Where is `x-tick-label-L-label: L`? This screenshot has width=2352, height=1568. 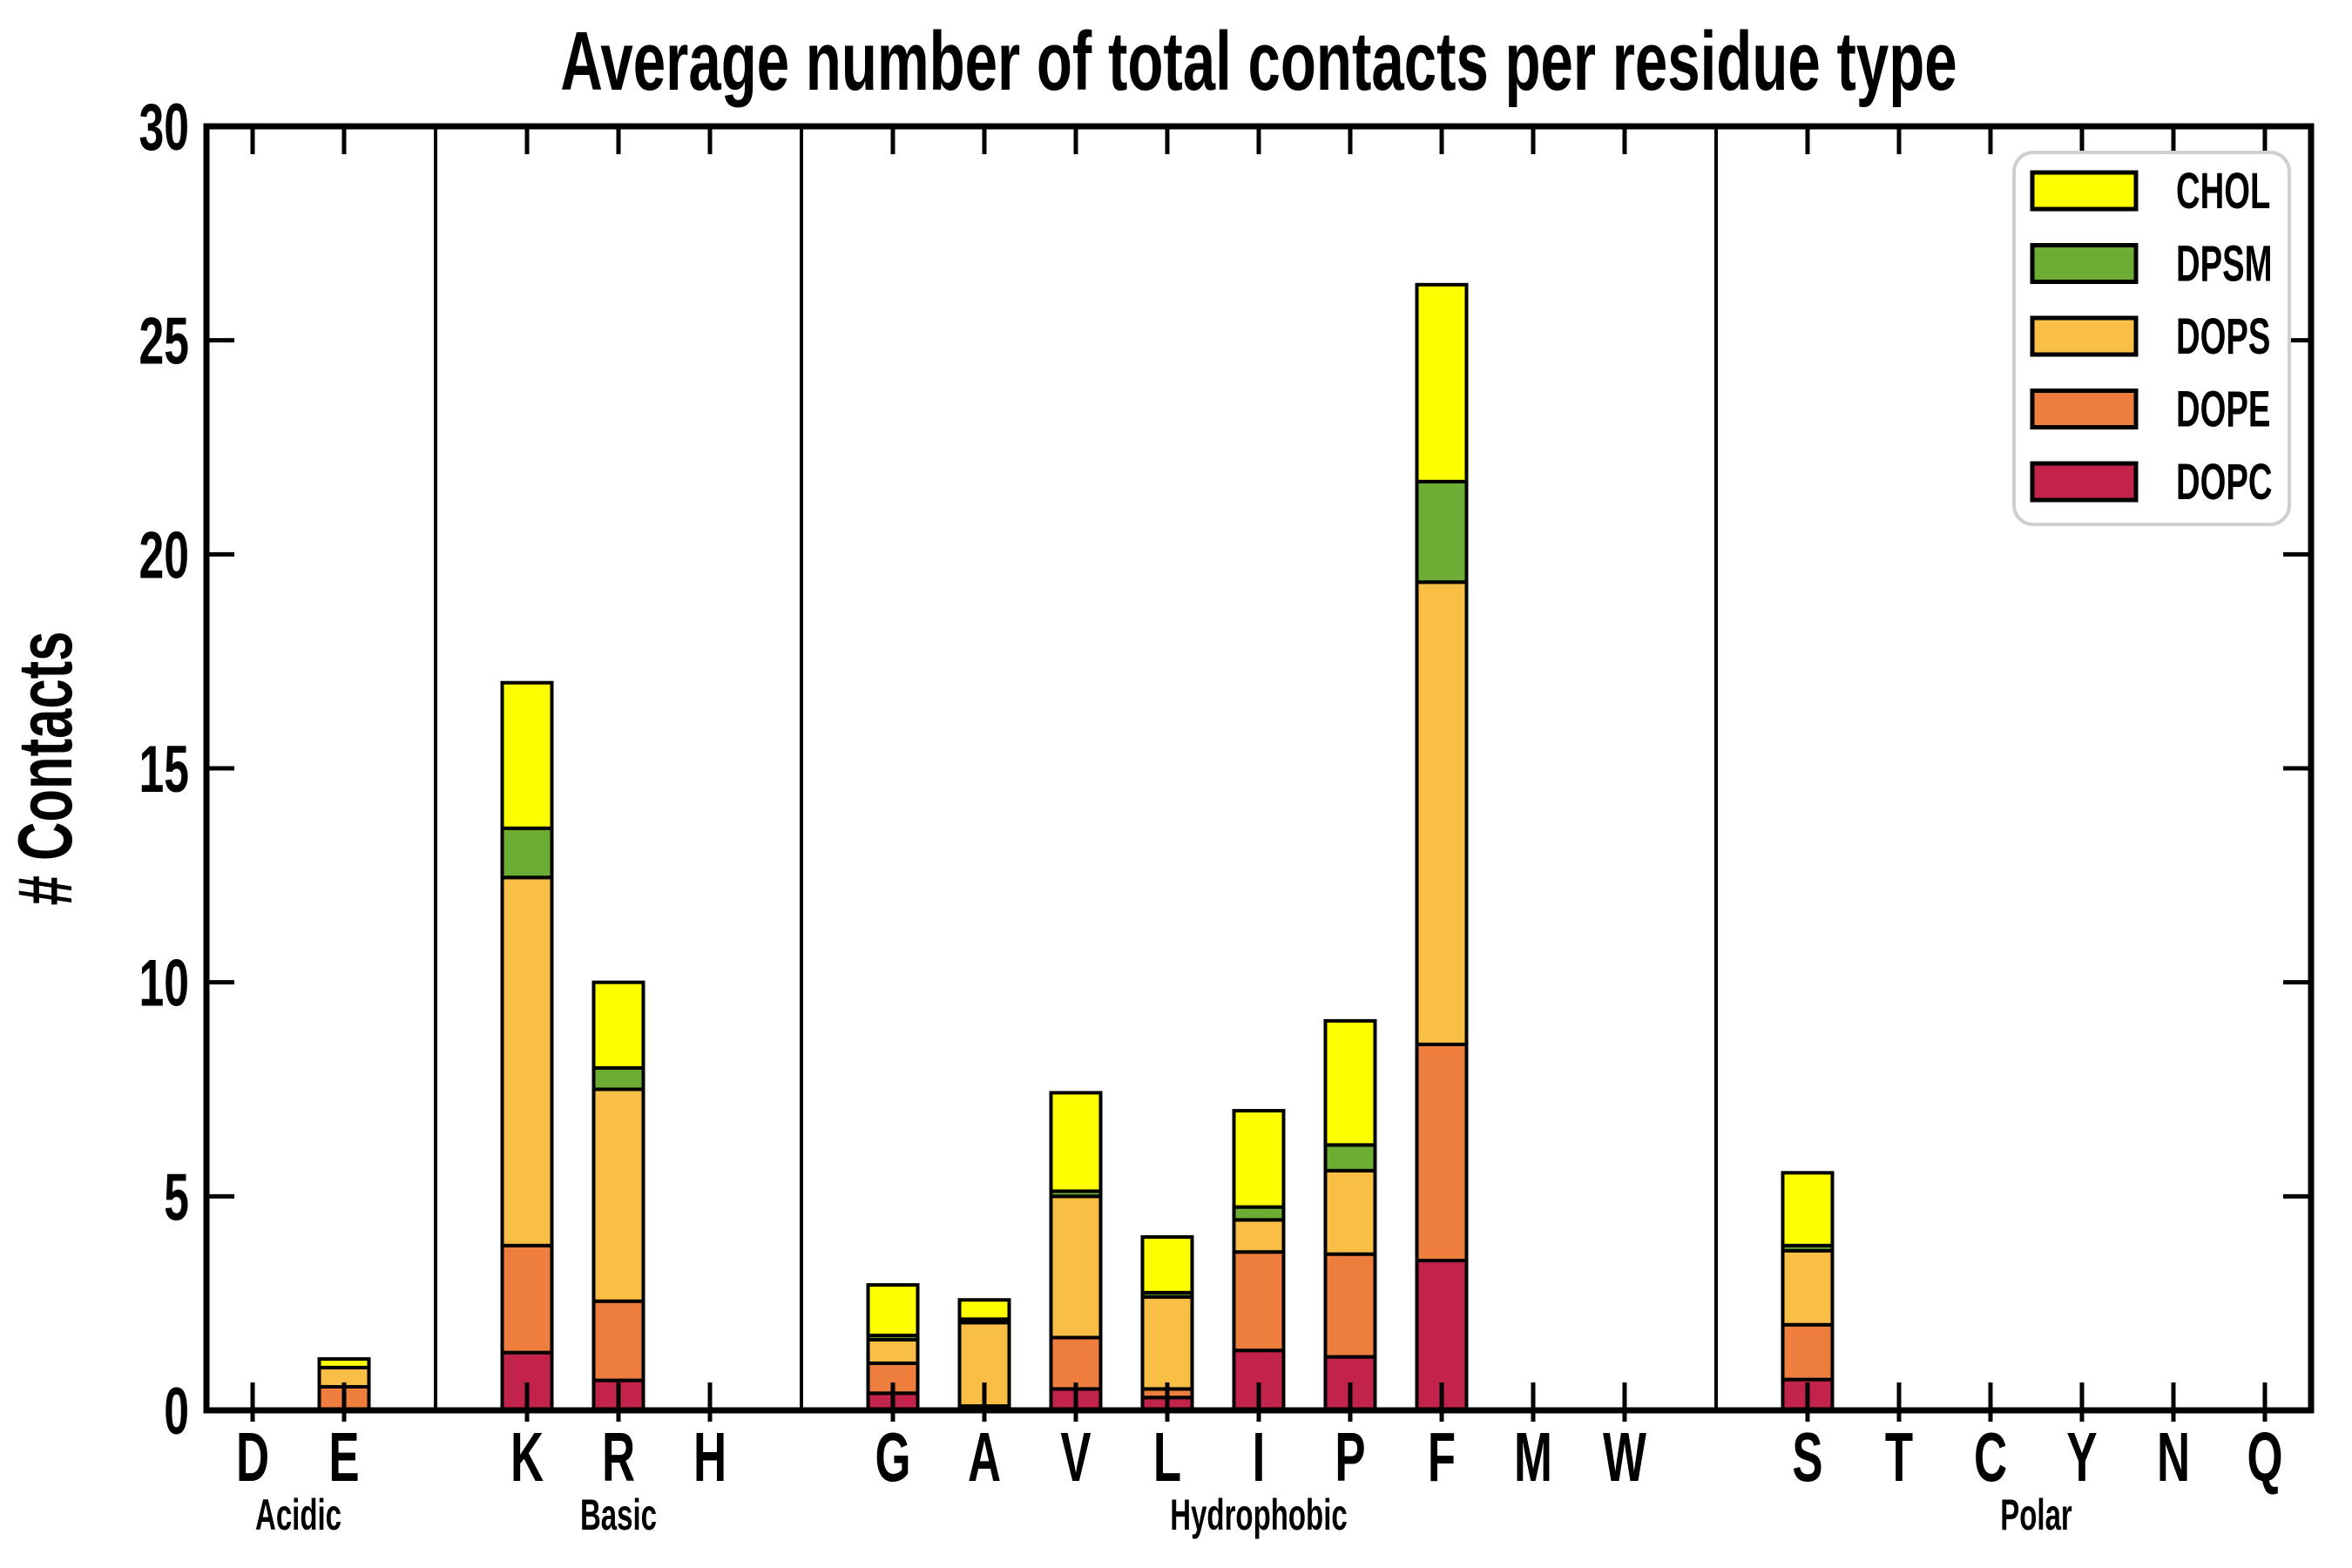 x-tick-label-L-label: L is located at coordinates (1167, 1458).